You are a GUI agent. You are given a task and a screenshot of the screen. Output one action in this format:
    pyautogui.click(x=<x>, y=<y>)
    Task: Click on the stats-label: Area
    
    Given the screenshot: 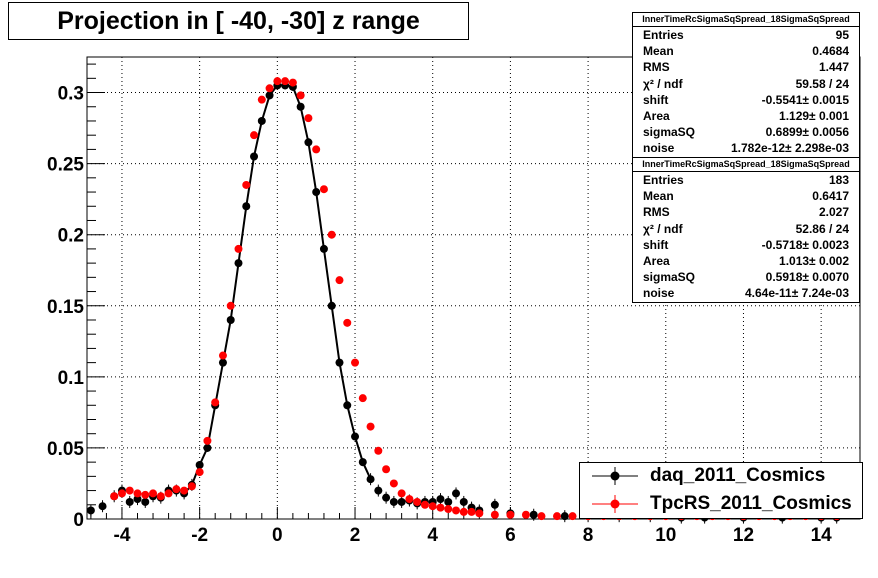 What is the action you would take?
    pyautogui.click(x=656, y=260)
    